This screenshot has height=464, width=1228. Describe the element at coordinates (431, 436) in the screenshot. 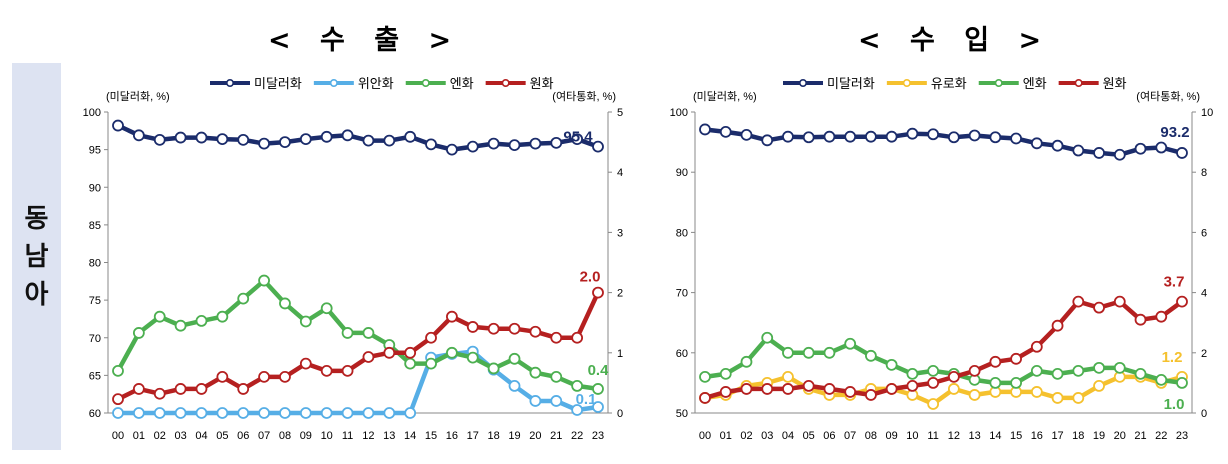

I see `x-tick-label: 15` at that location.